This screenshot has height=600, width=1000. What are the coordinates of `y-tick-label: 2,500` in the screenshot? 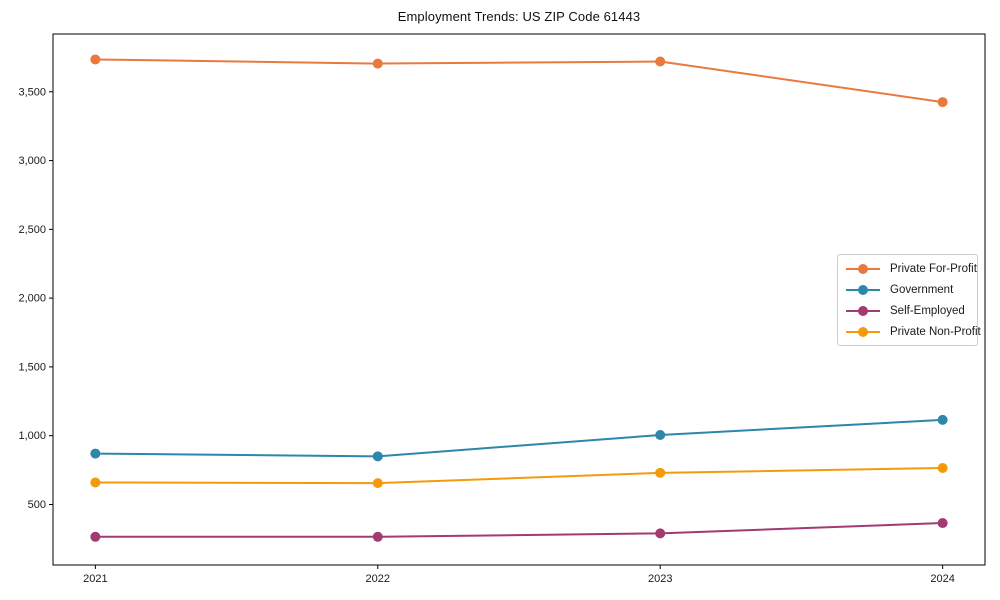 It's located at (32, 230).